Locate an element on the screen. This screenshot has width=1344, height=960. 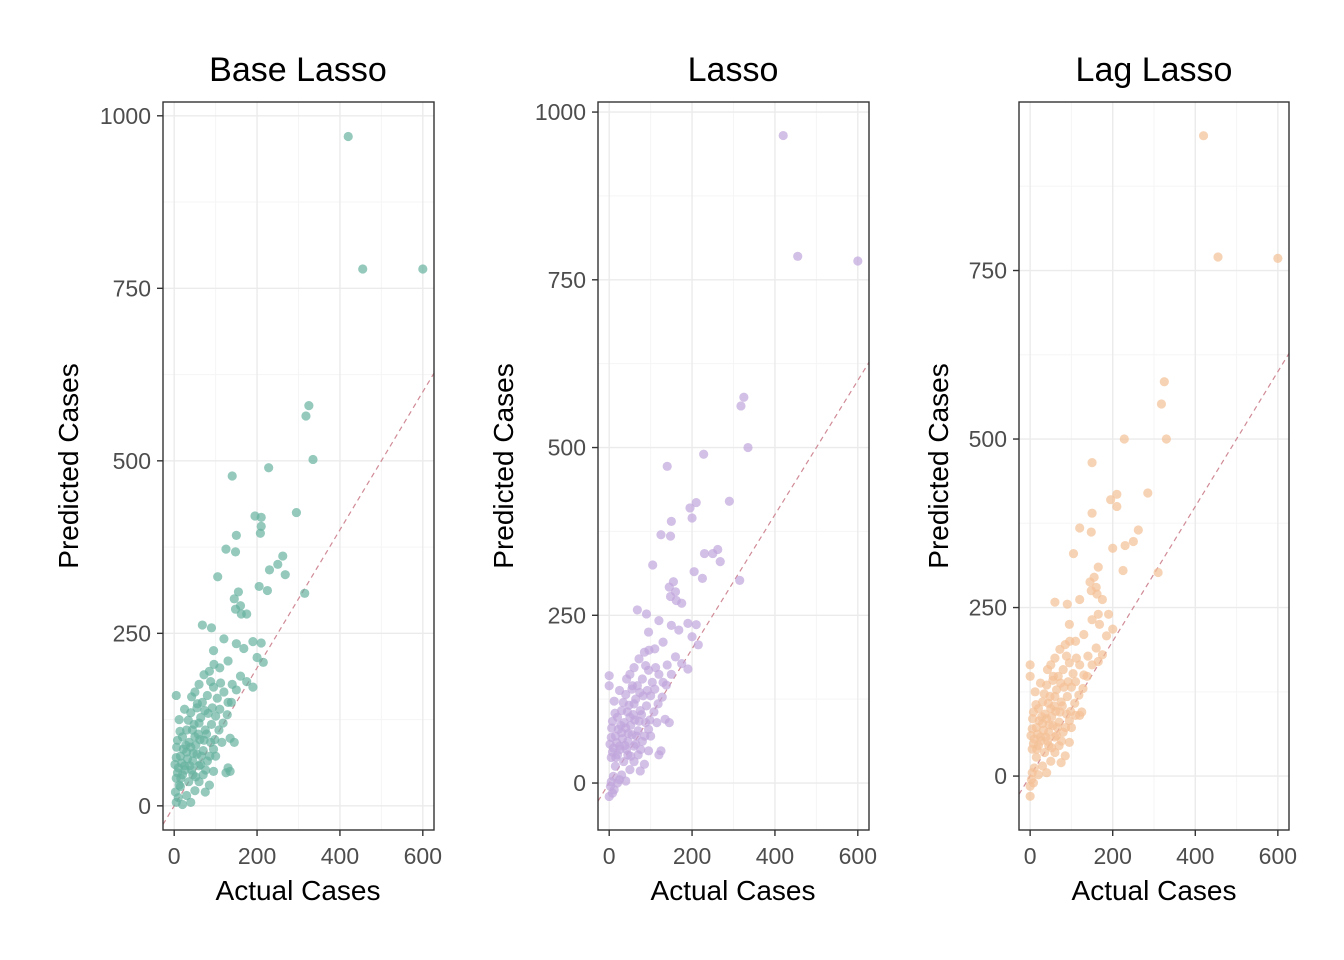
x-tick-label: 0 is located at coordinates (174, 856).